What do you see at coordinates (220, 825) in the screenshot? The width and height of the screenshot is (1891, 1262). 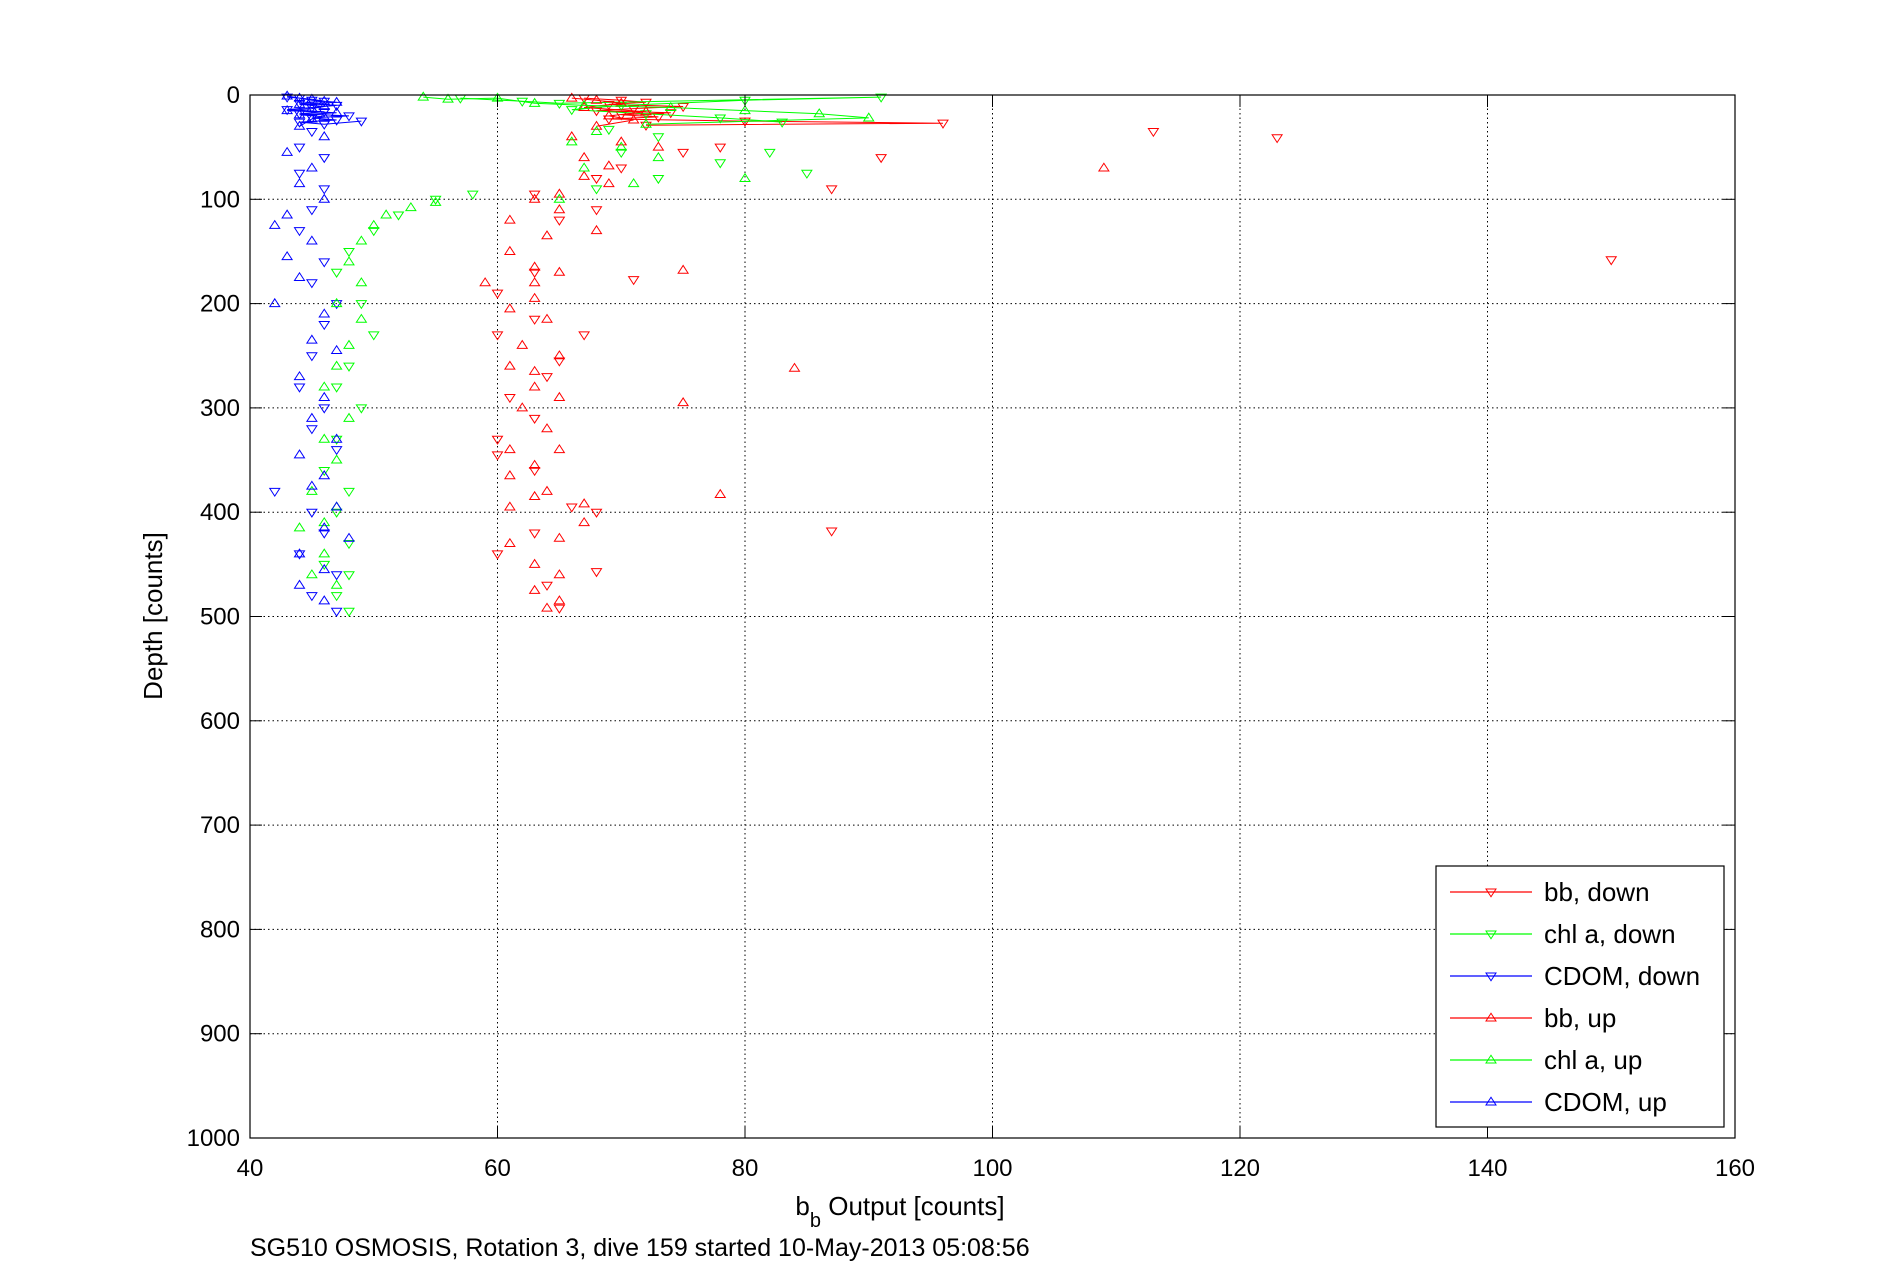 I see `y-tick-label: 700` at bounding box center [220, 825].